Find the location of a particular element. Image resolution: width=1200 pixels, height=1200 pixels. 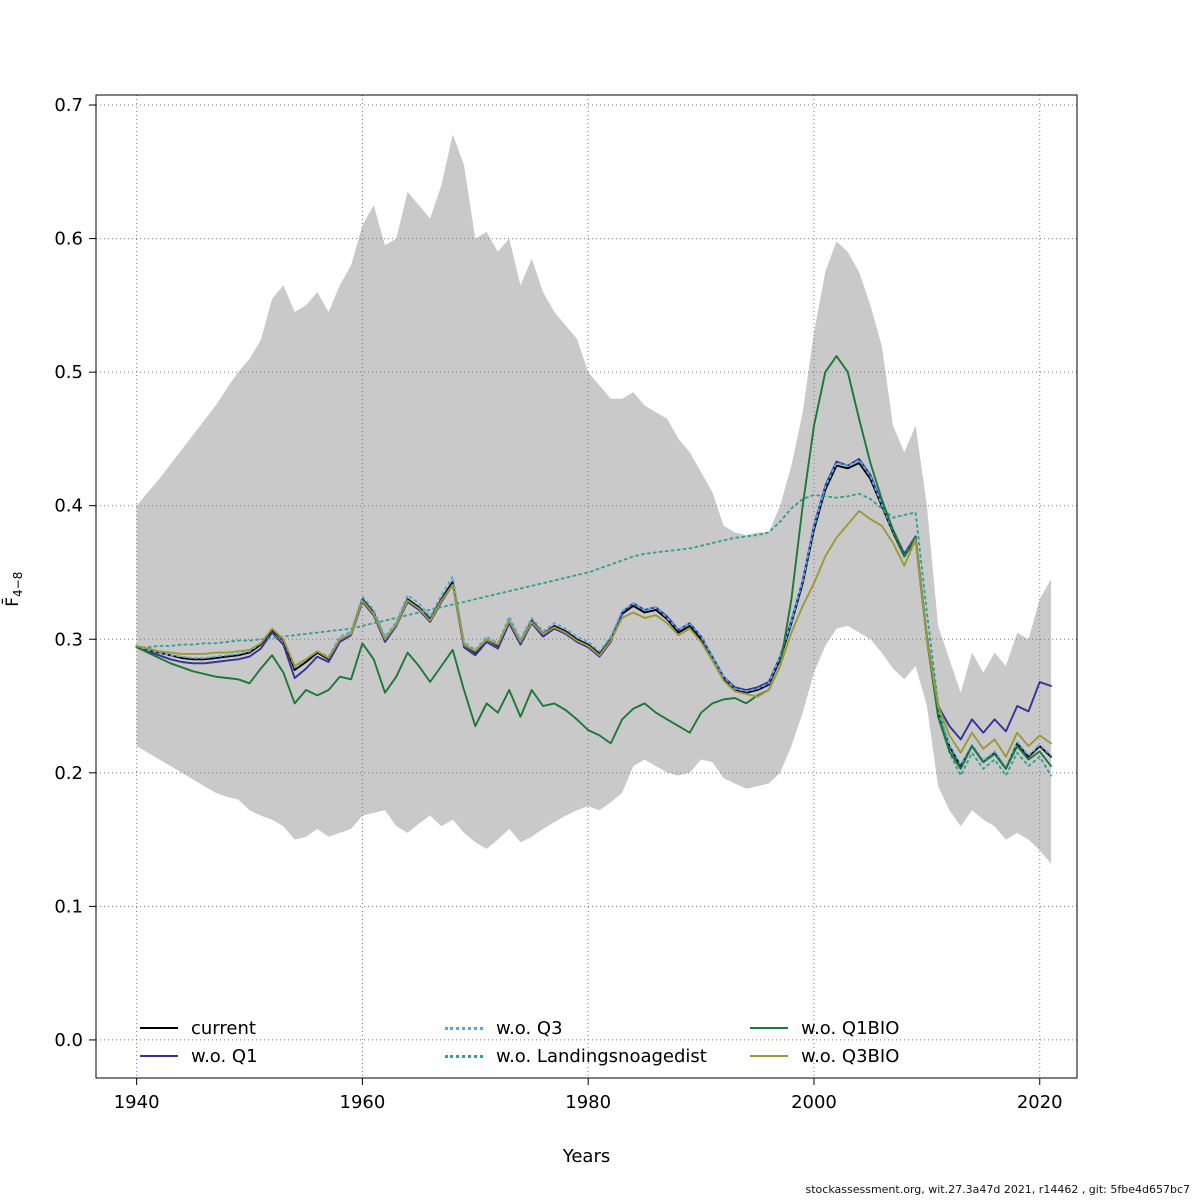

y-tick-label: 0.5 is located at coordinates (68, 372).